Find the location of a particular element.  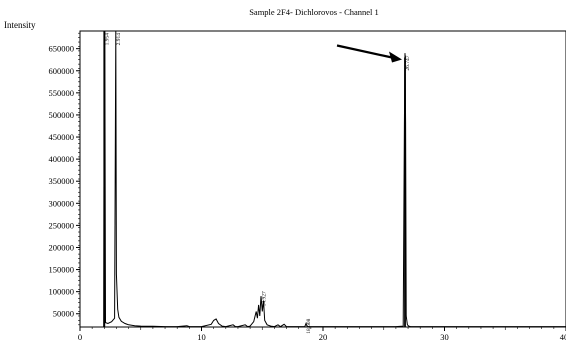

x-axis-ticks: 0 10 20 30 40 is located at coordinates (322, 334).